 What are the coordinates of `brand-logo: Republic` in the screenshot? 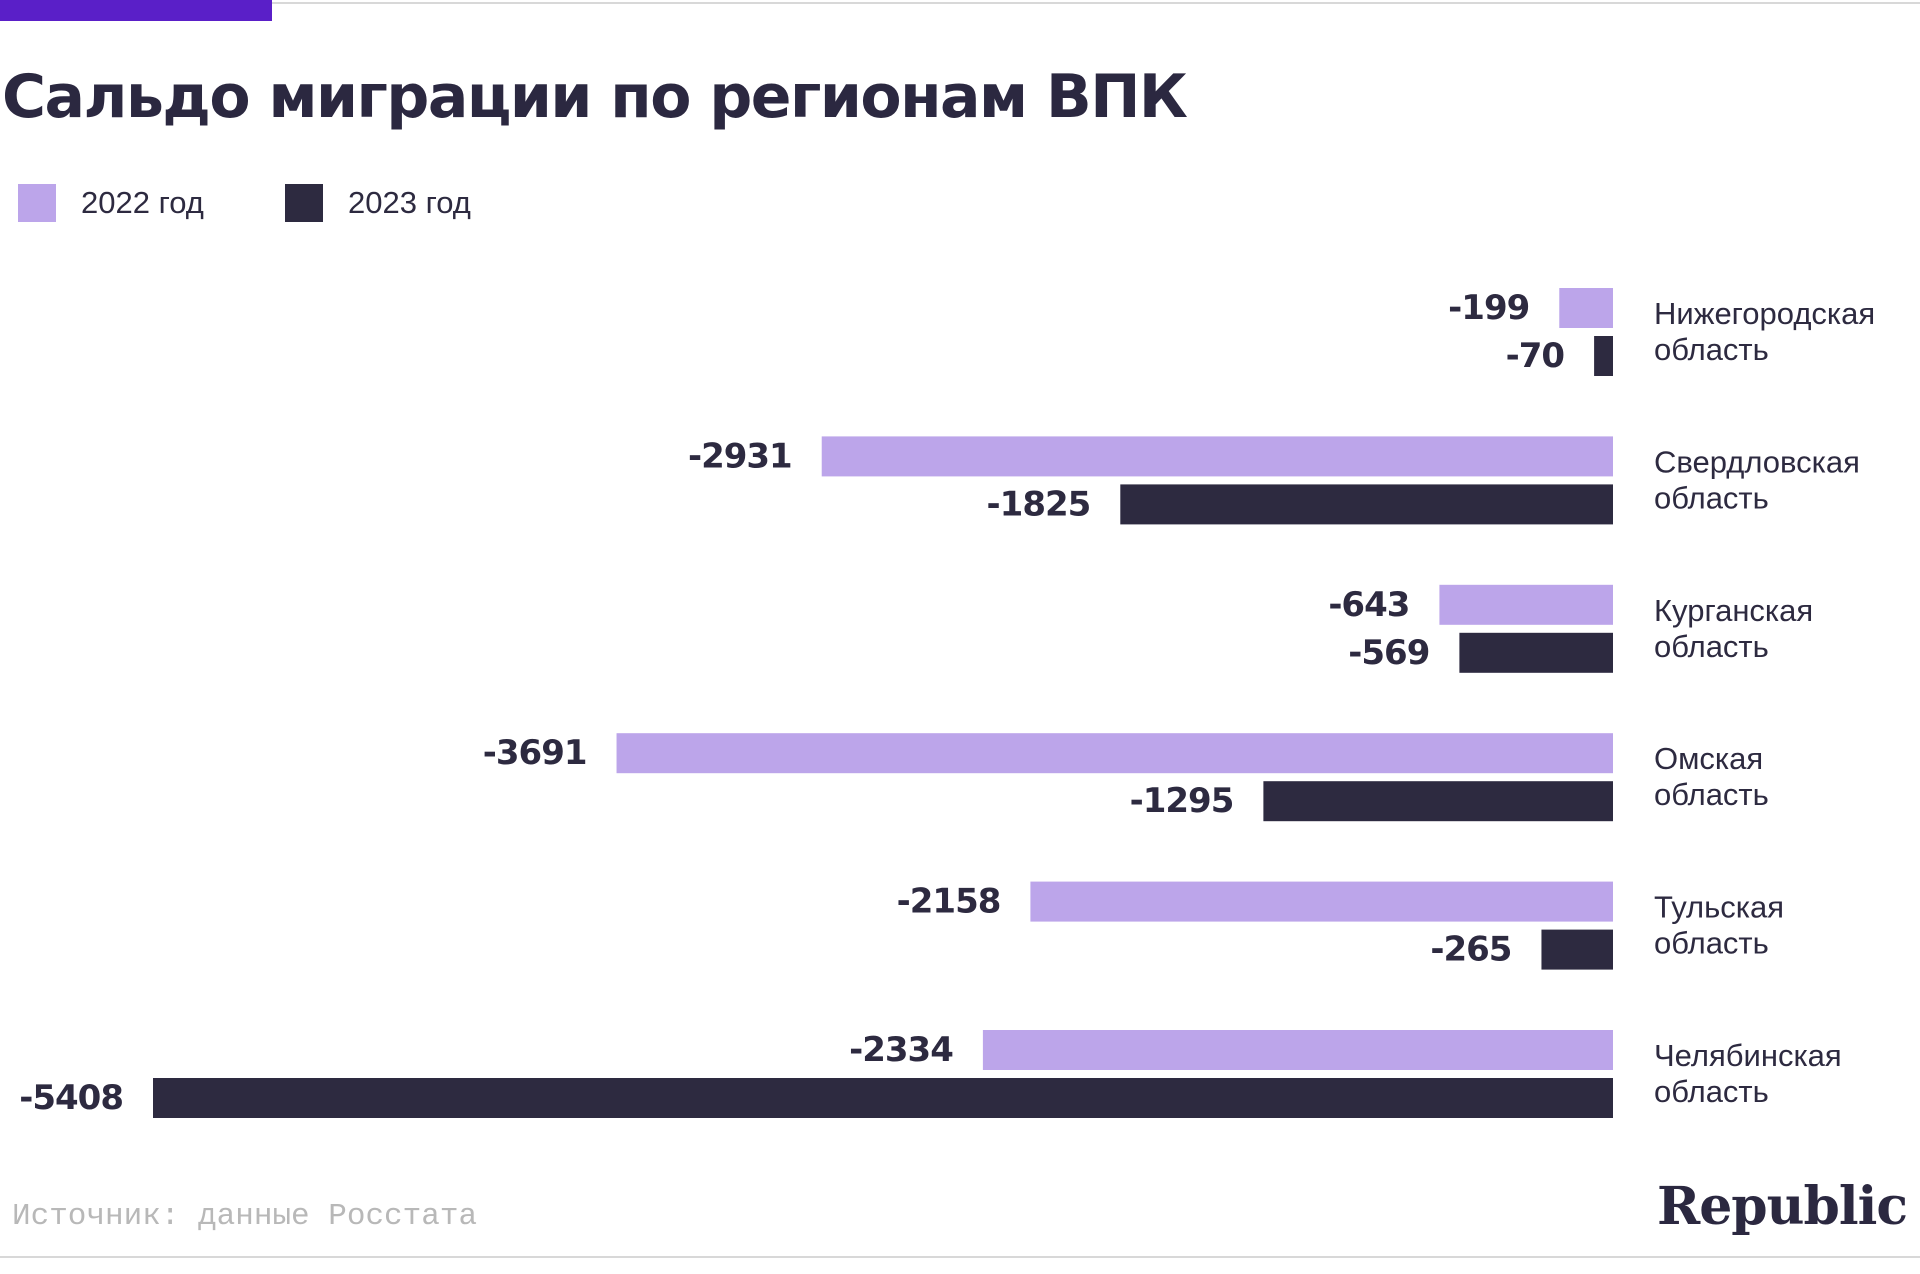 It's located at (1782, 1206).